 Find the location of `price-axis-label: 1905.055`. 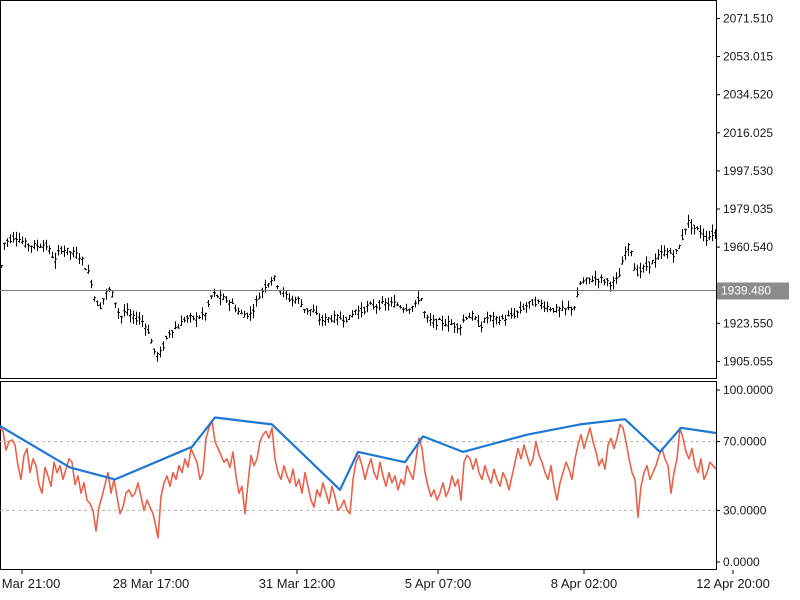

price-axis-label: 1905.055 is located at coordinates (748, 361).